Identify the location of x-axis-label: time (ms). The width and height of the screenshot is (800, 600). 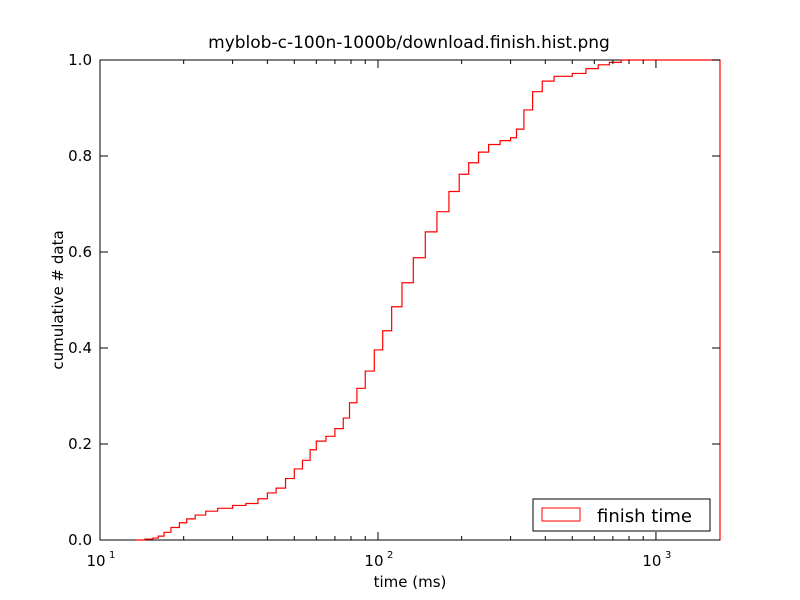
(410, 582).